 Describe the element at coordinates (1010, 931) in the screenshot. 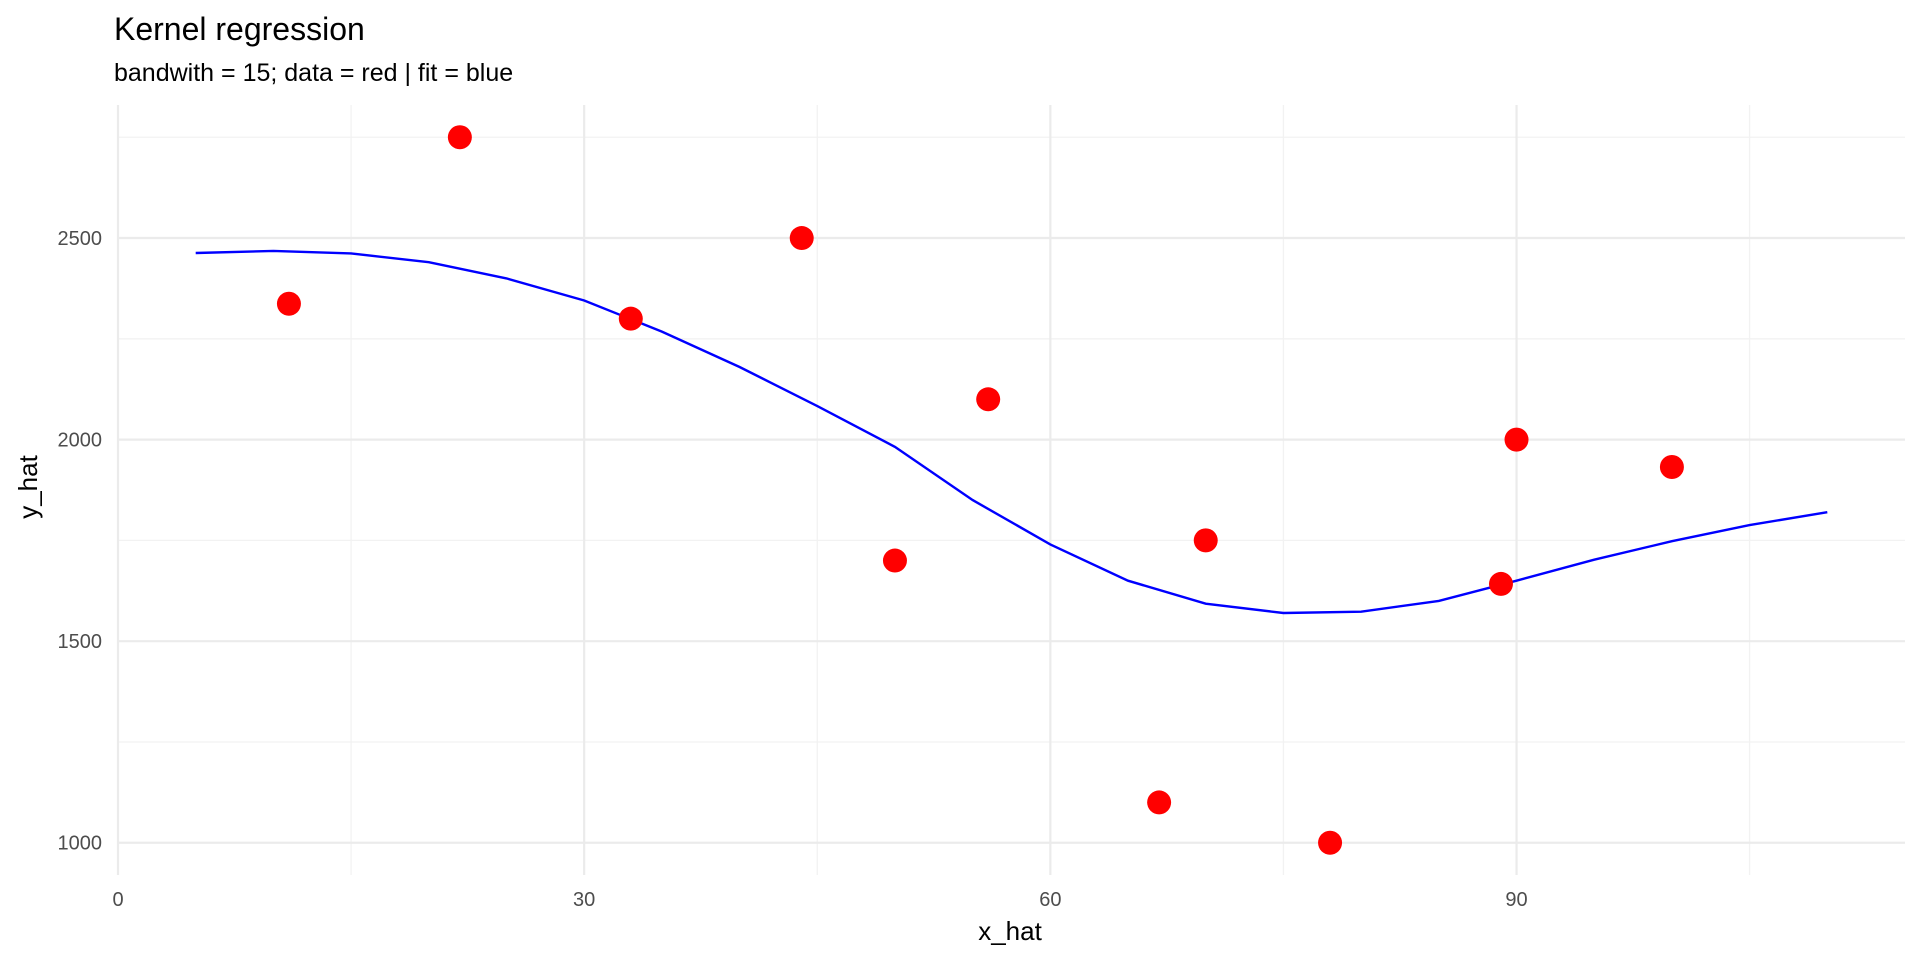

I see `x-axis-title: x_hat` at that location.